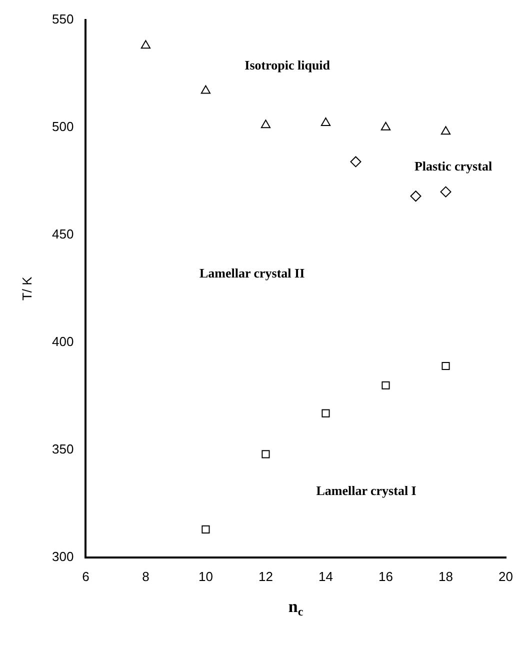 The height and width of the screenshot is (647, 525). Describe the element at coordinates (63, 341) in the screenshot. I see `y-tick-label: 400` at that location.